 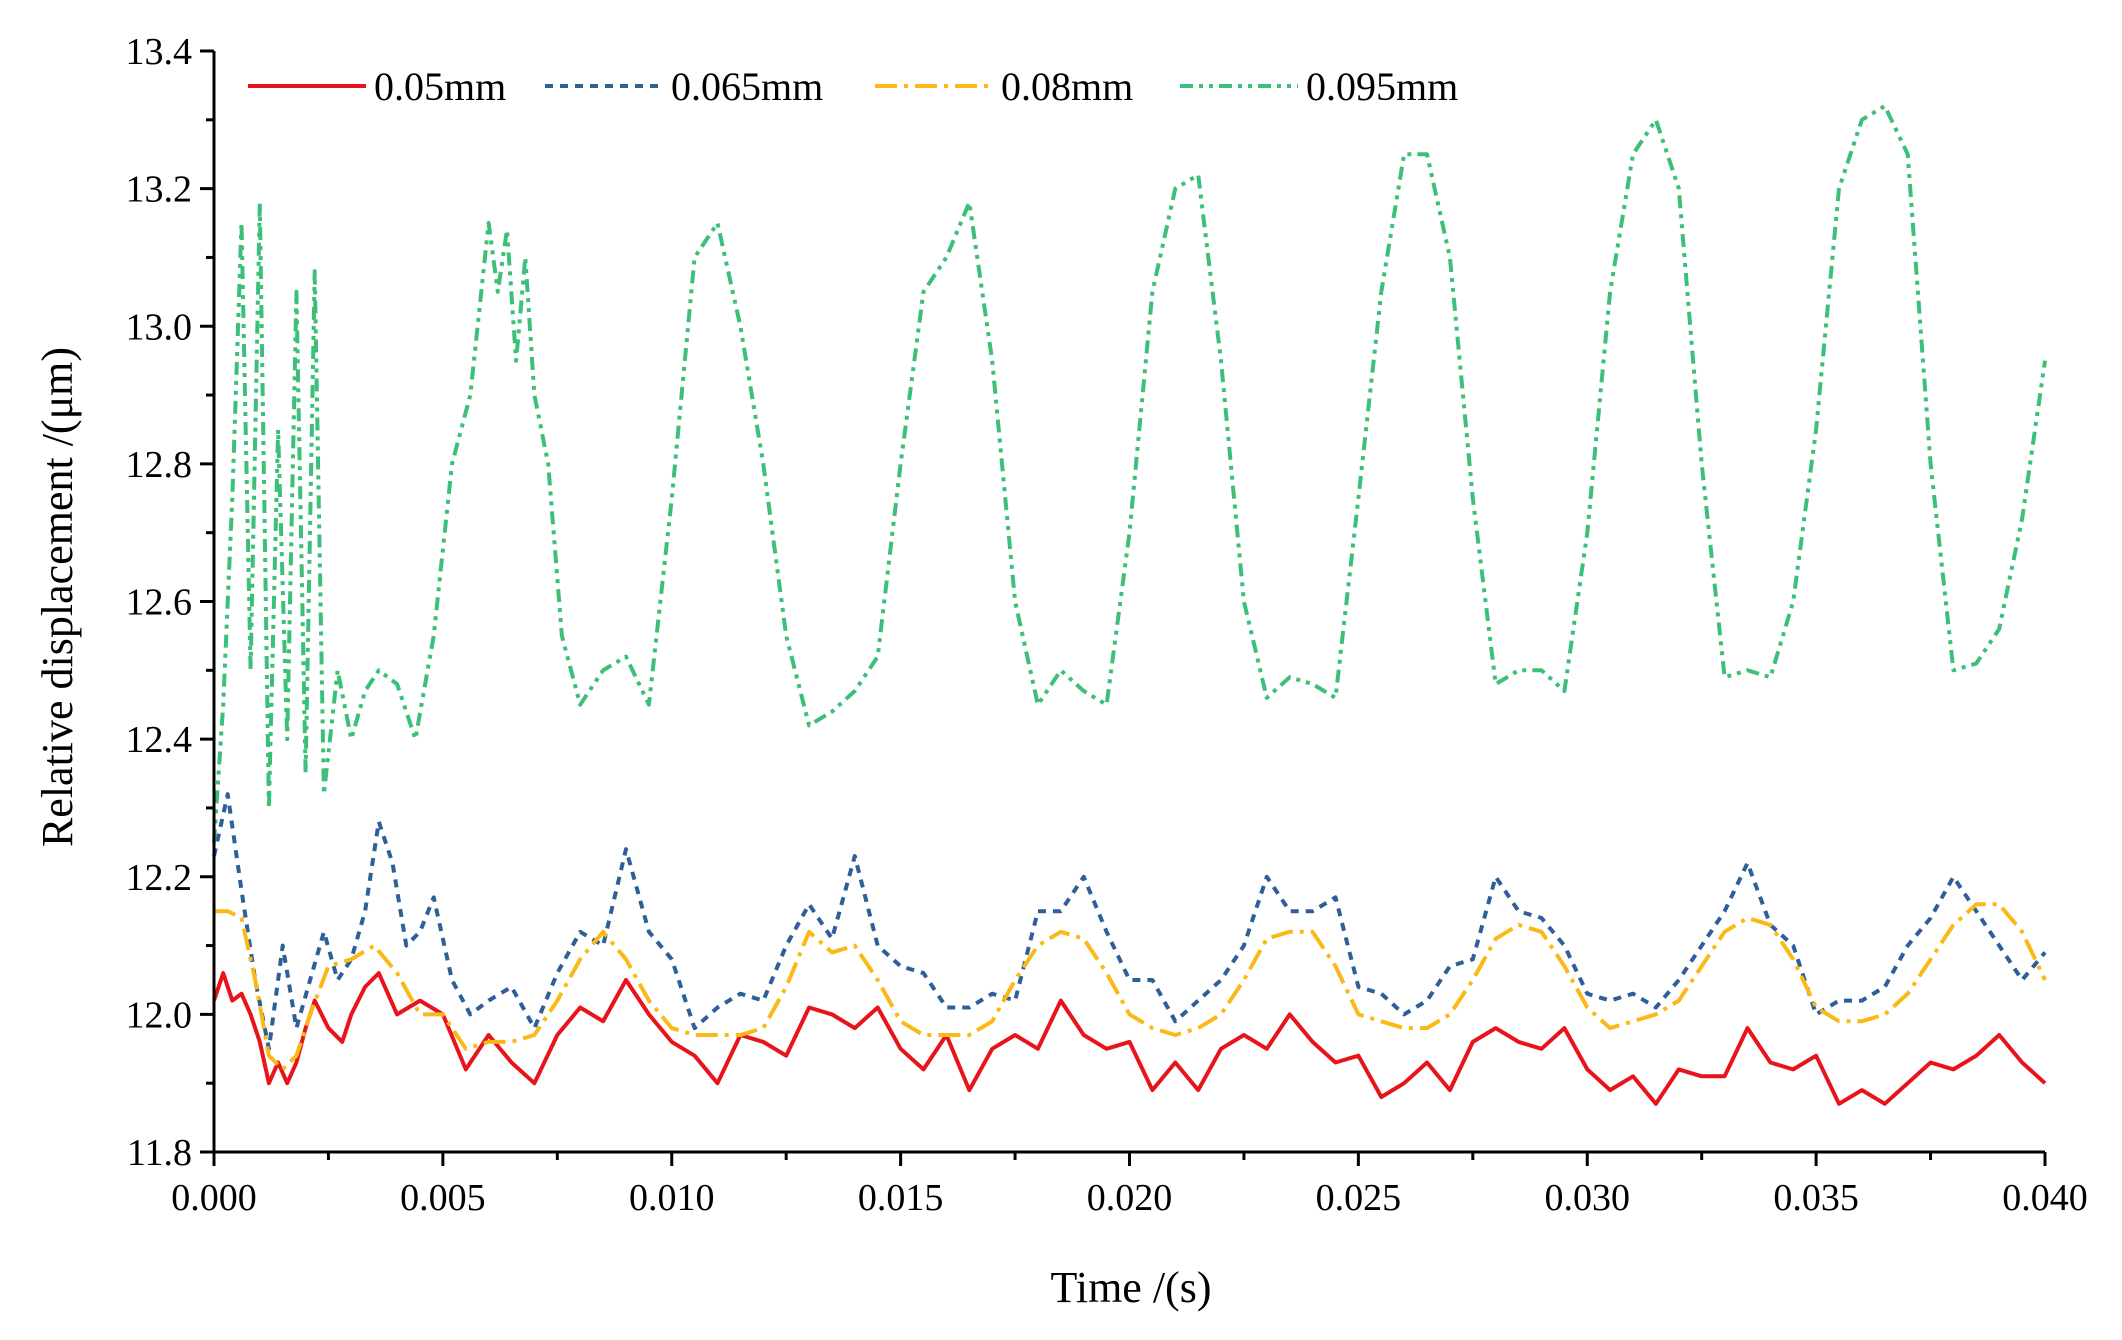 I want to click on x-tick-label: 0.025, so click(x=1359, y=1198).